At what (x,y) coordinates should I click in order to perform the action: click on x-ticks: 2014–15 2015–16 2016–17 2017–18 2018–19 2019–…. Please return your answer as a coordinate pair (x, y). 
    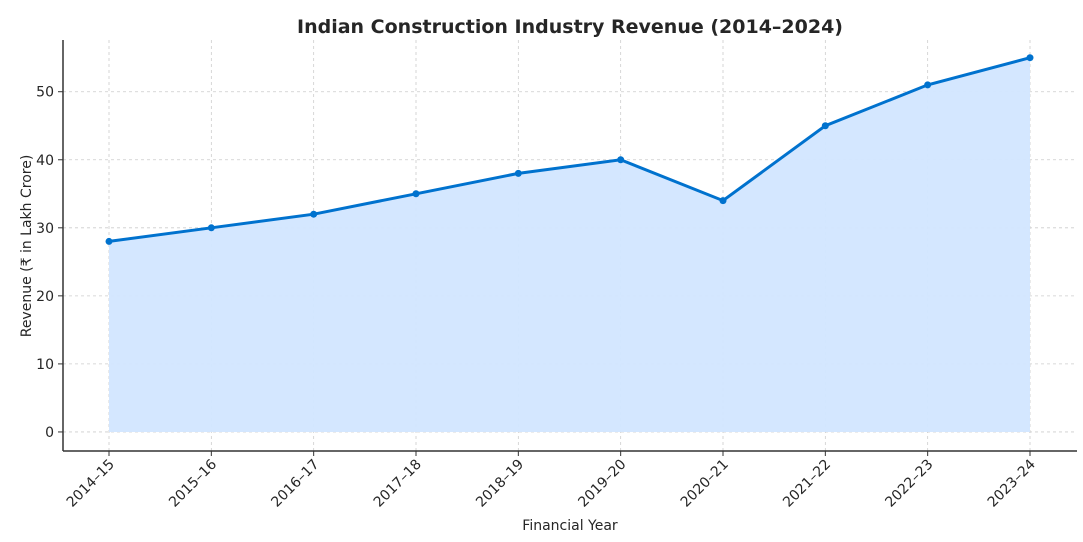
    Looking at the image, I should click on (551, 481).